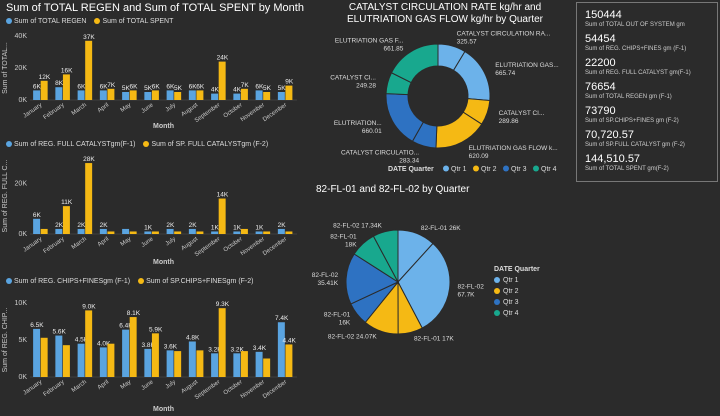 The height and width of the screenshot is (416, 720). What do you see at coordinates (9, 281) in the screenshot?
I see `legend-dot-blue-icon` at bounding box center [9, 281].